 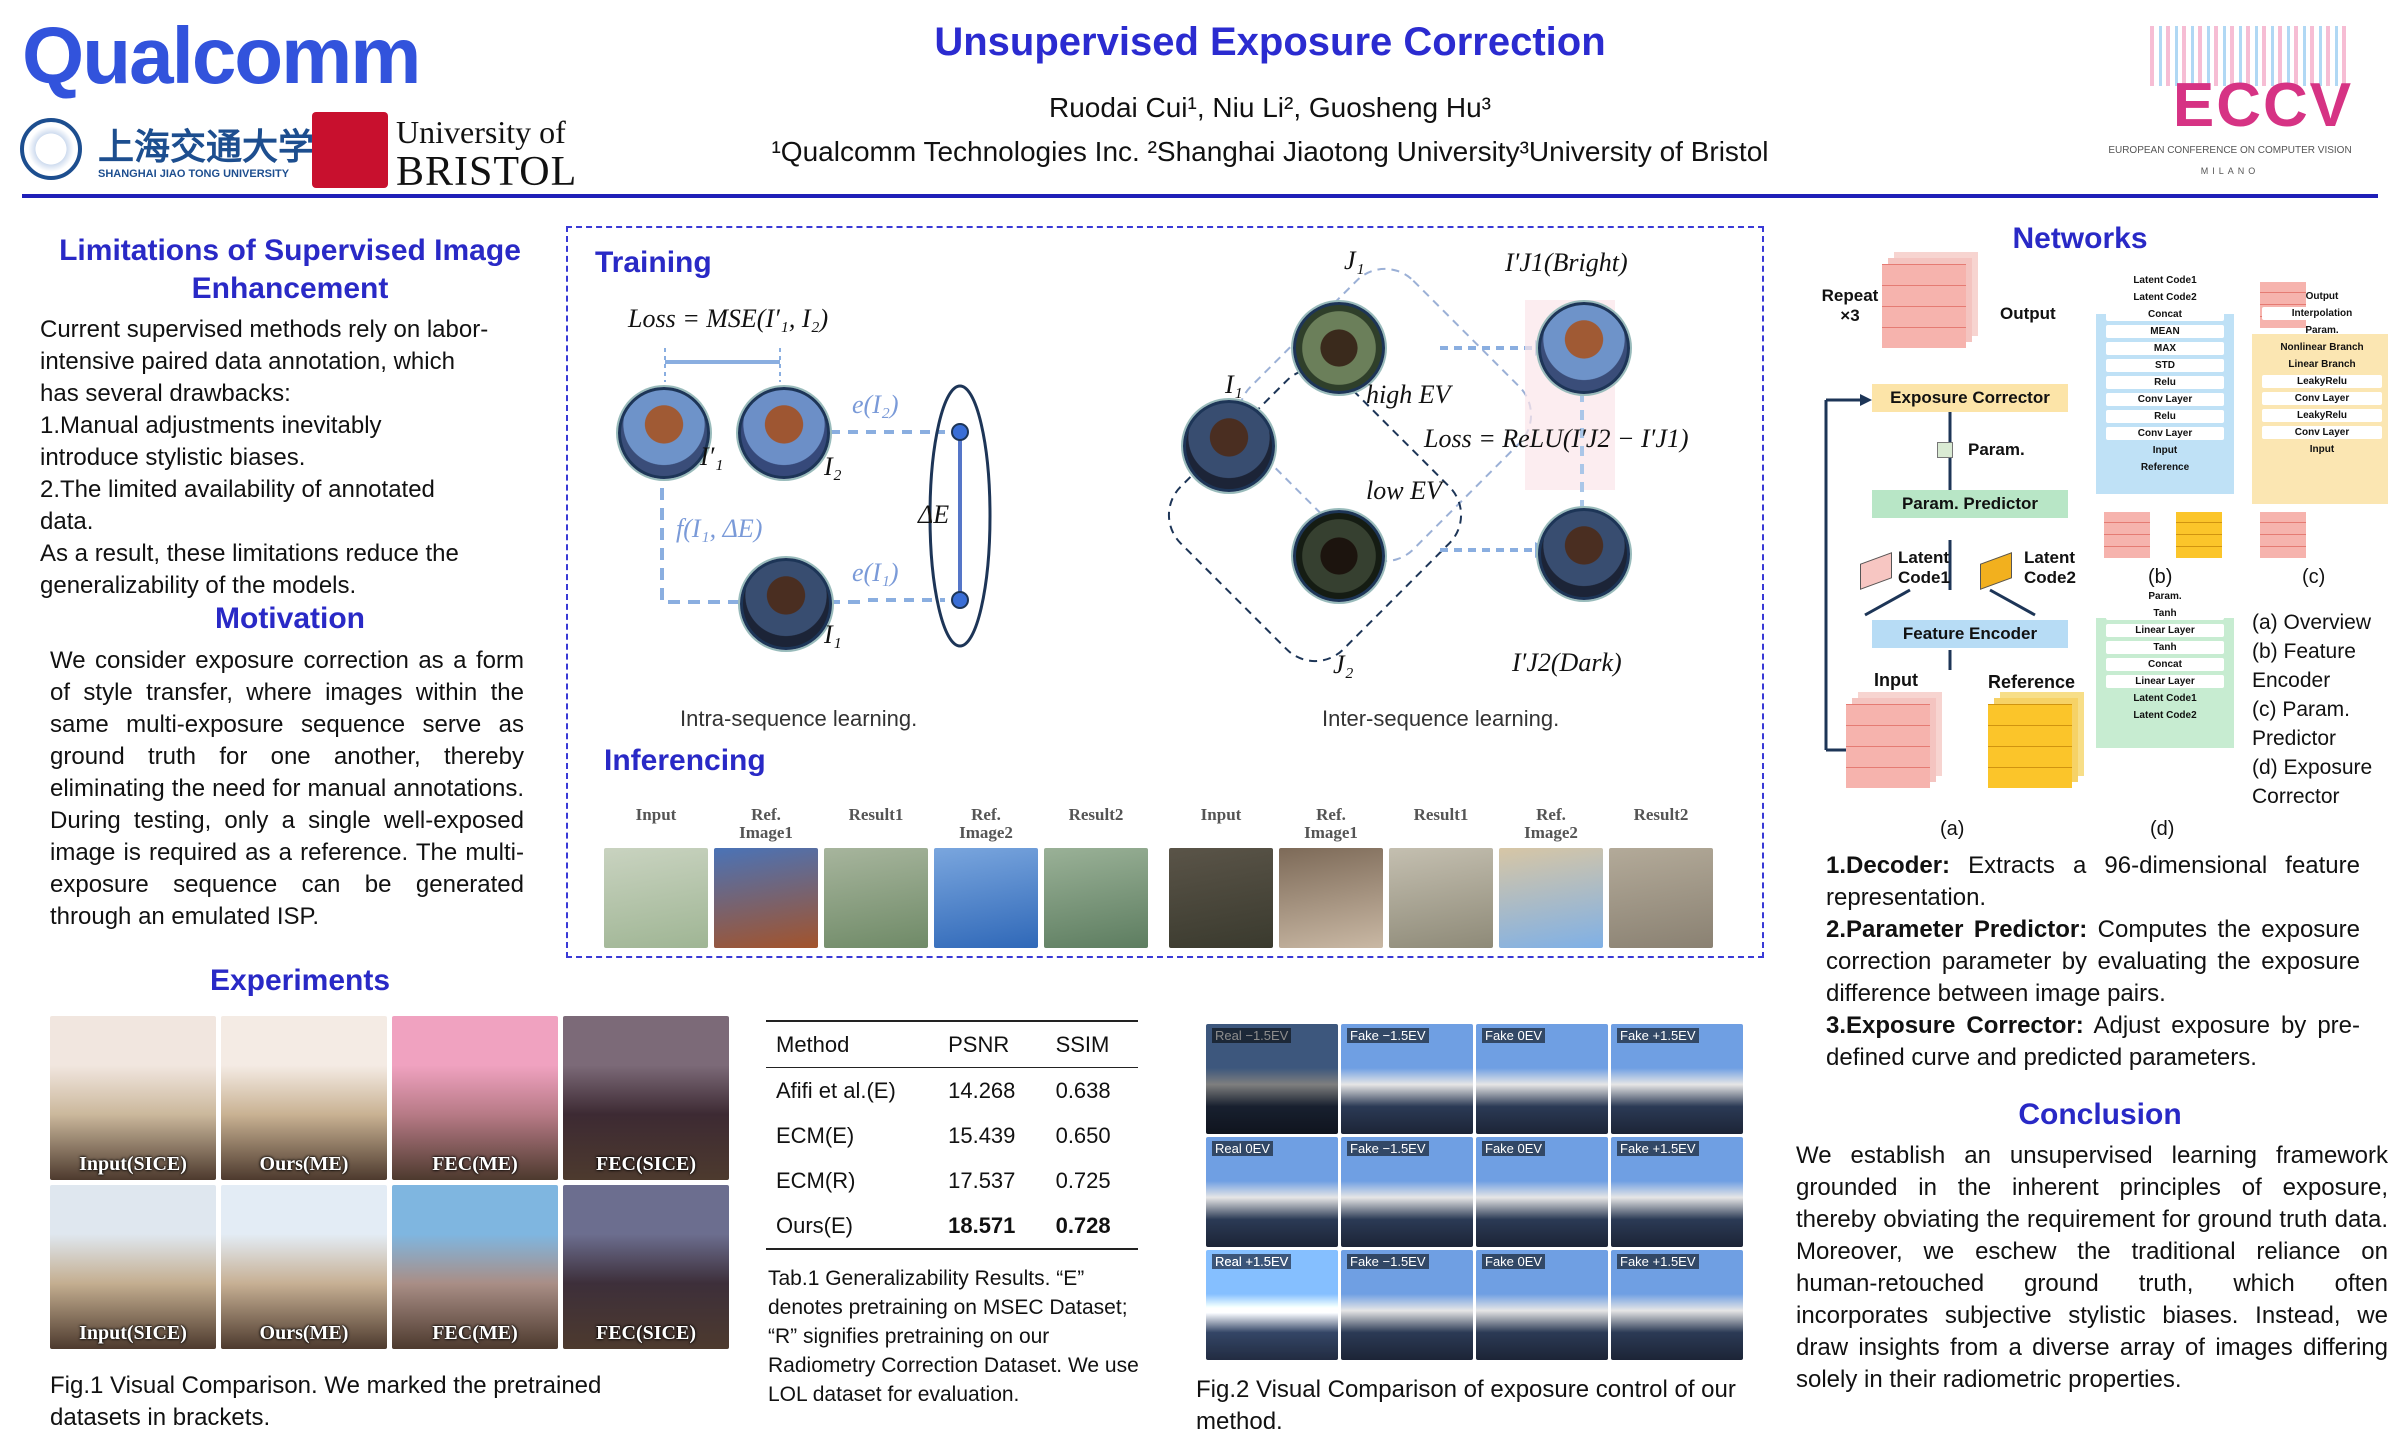 What do you see at coordinates (1407, 1079) in the screenshot?
I see `fig2-image: Fake −1.5EV` at bounding box center [1407, 1079].